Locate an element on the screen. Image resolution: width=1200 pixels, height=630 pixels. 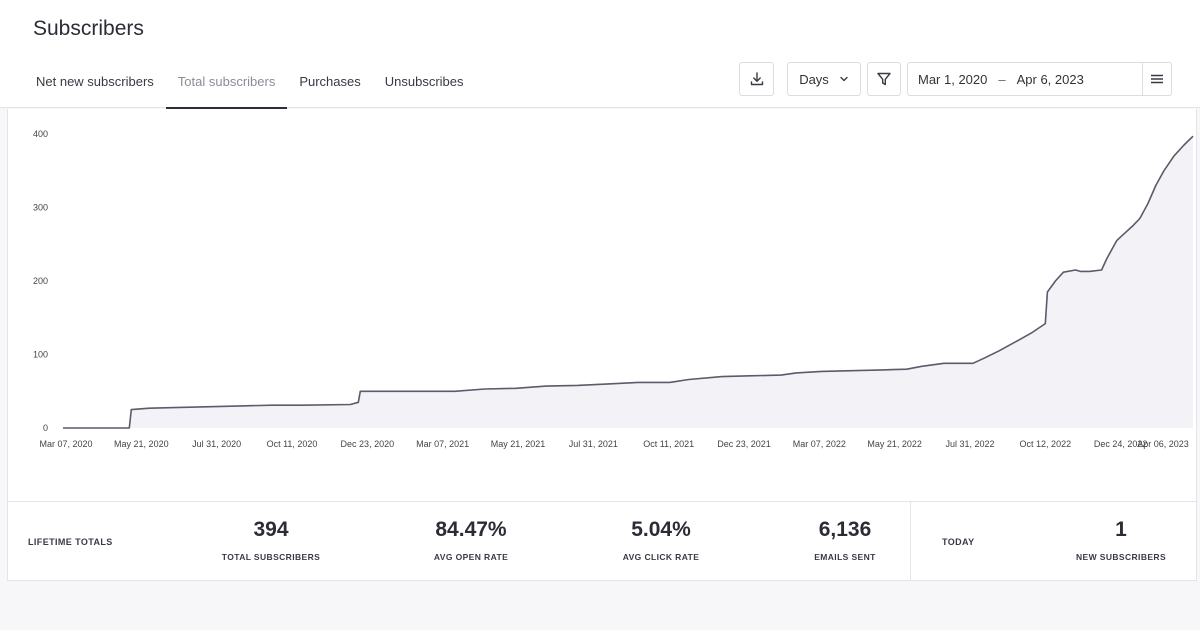
stat-value: 6,136 is located at coordinates (845, 529).